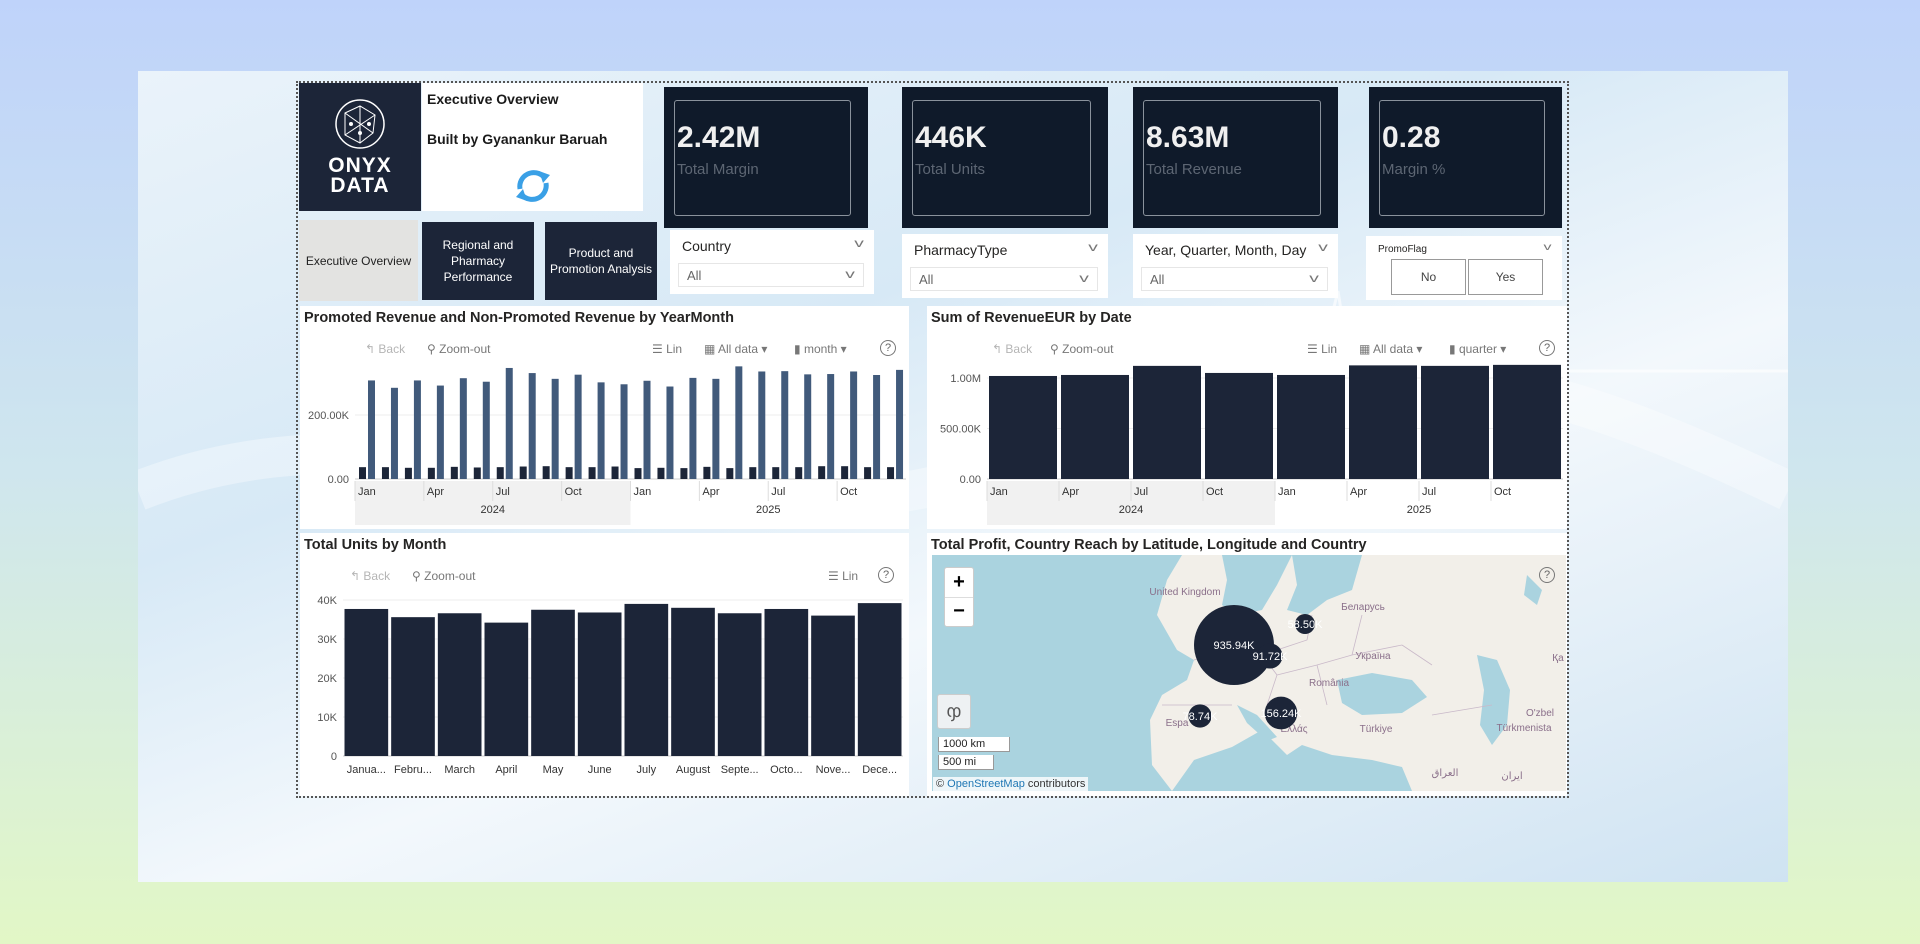 This screenshot has width=1920, height=944. Describe the element at coordinates (358, 260) in the screenshot. I see `nav-executive-overview: Executive Overview` at that location.